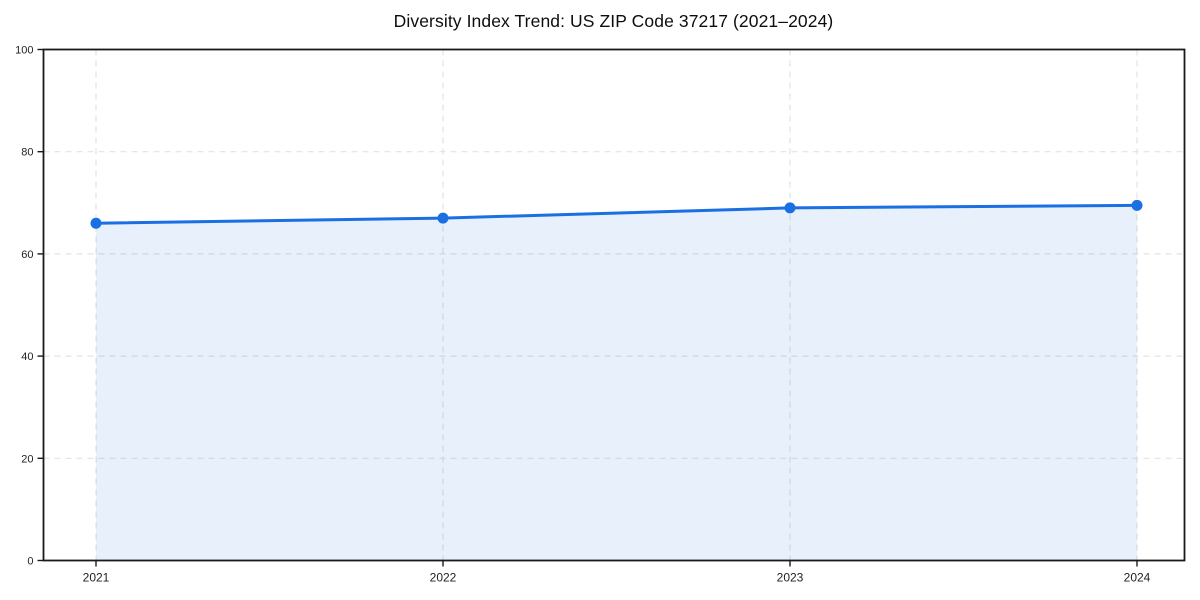  What do you see at coordinates (790, 578) in the screenshot?
I see `x-tick-label: 2023` at bounding box center [790, 578].